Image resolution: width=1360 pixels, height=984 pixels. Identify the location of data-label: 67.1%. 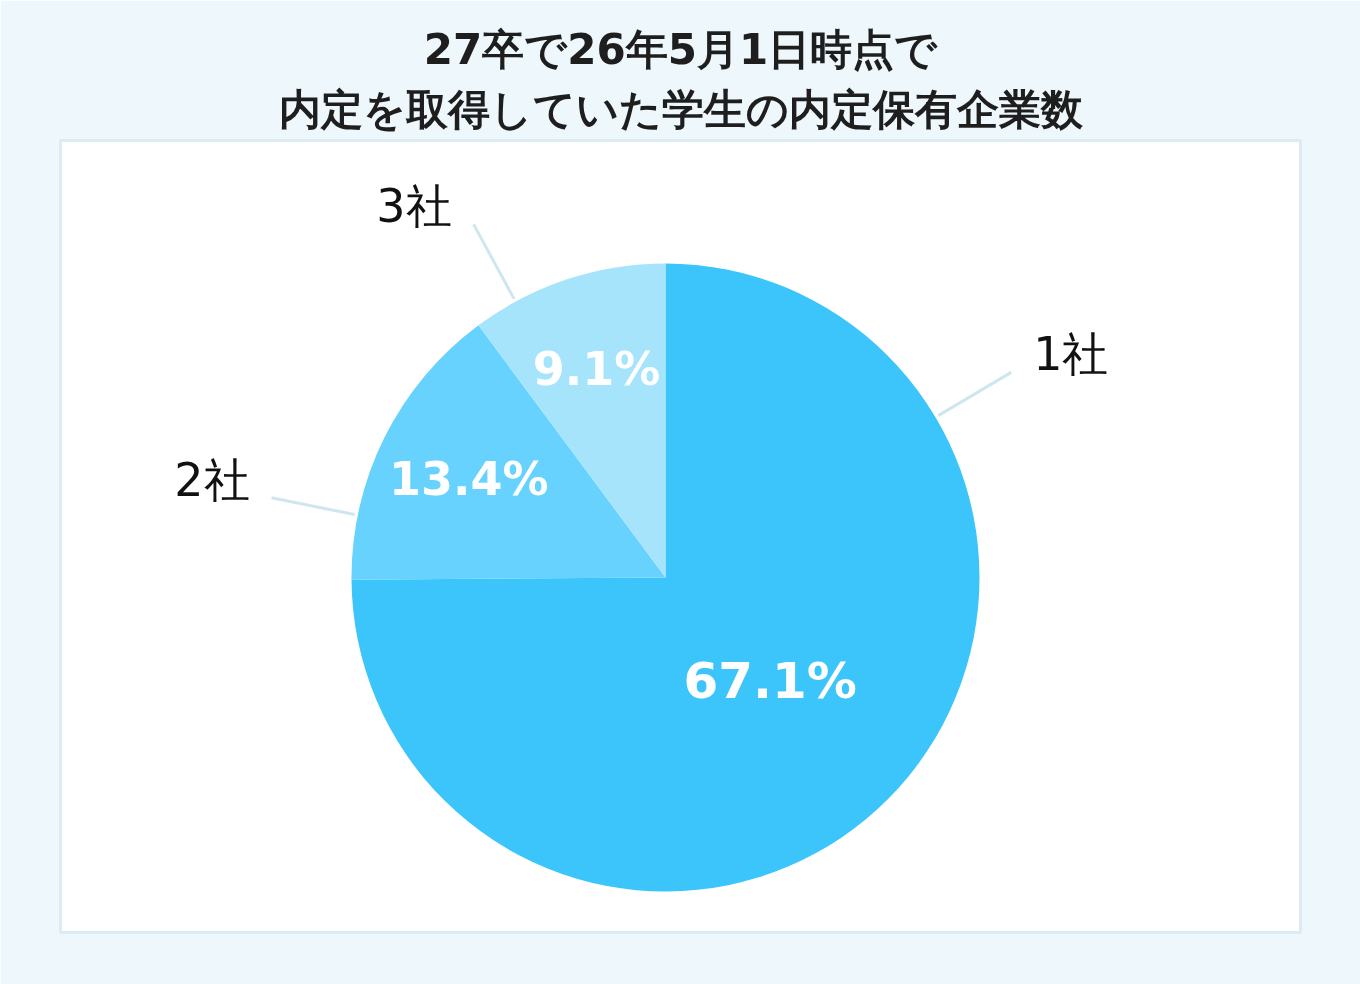
(770, 681).